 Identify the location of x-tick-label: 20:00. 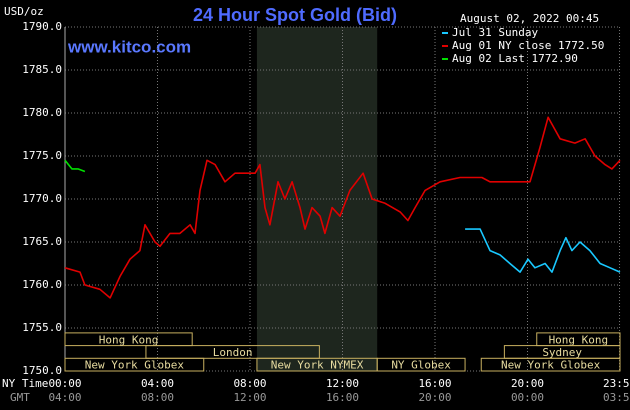
(527, 383).